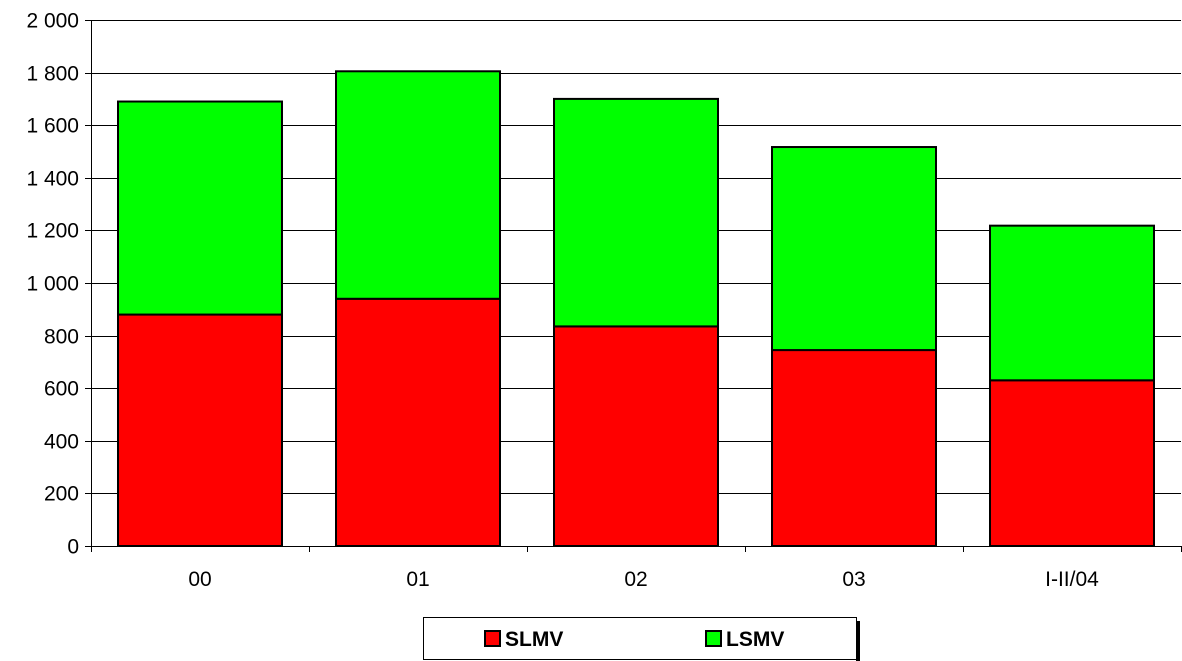  What do you see at coordinates (52, 231) in the screenshot?
I see `y-tick-label: 1 200` at bounding box center [52, 231].